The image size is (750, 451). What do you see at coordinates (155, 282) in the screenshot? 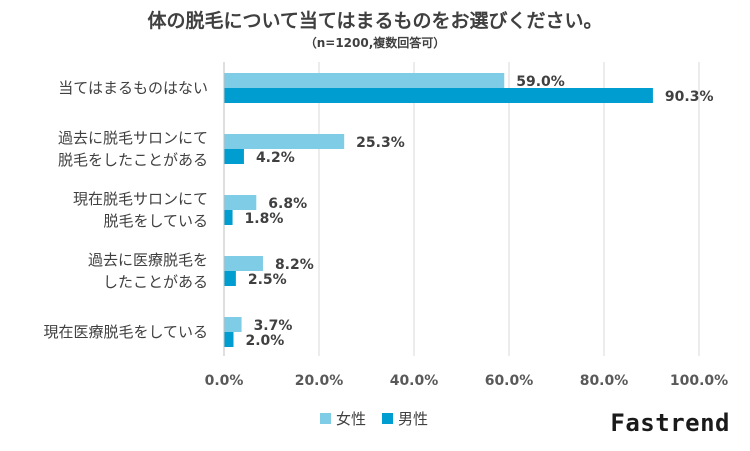
I see `category-label: したことがある` at bounding box center [155, 282].